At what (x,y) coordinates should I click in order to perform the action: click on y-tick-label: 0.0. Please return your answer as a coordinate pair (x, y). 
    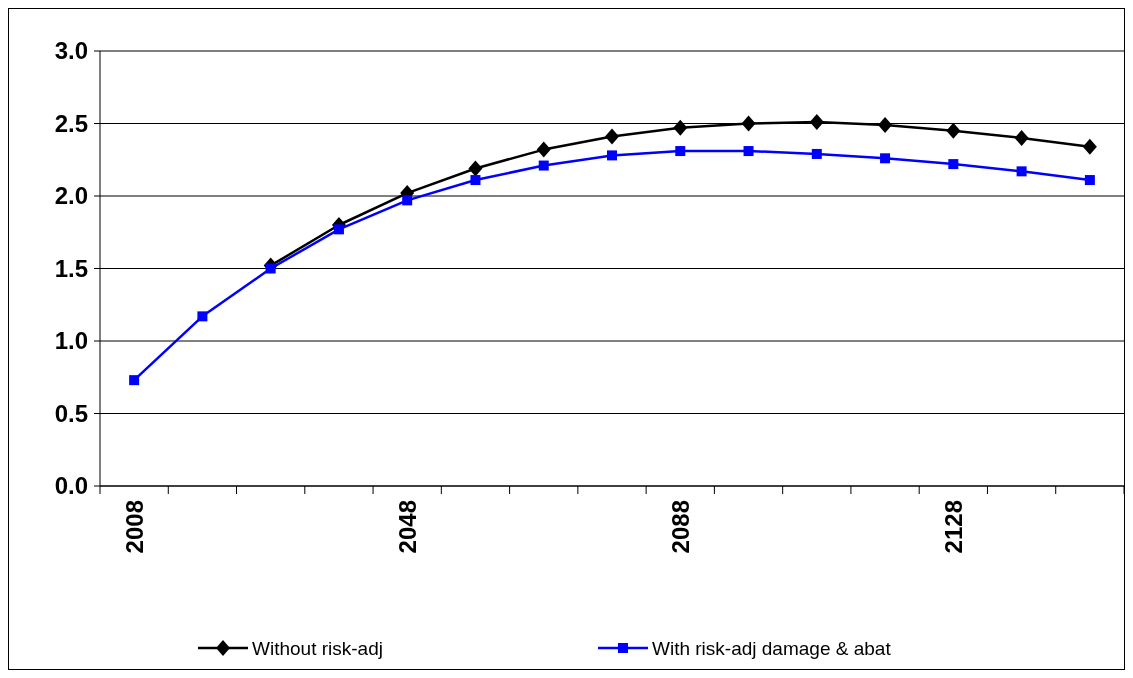
    Looking at the image, I should click on (71, 486).